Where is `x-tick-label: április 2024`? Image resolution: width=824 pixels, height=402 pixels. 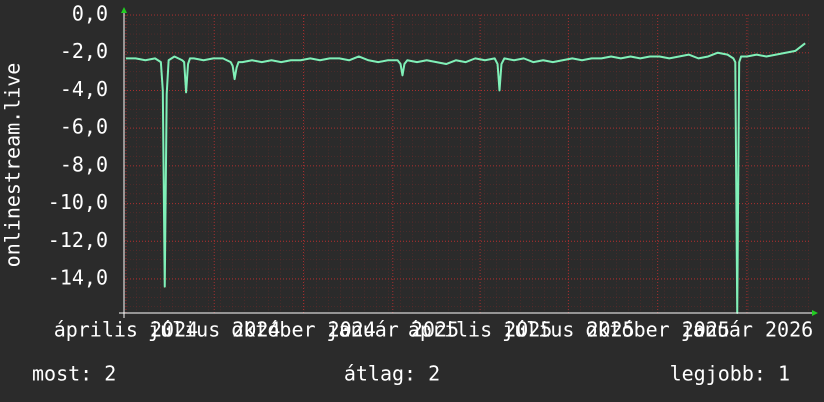
x-tick-label: április 2024 is located at coordinates (126, 330).